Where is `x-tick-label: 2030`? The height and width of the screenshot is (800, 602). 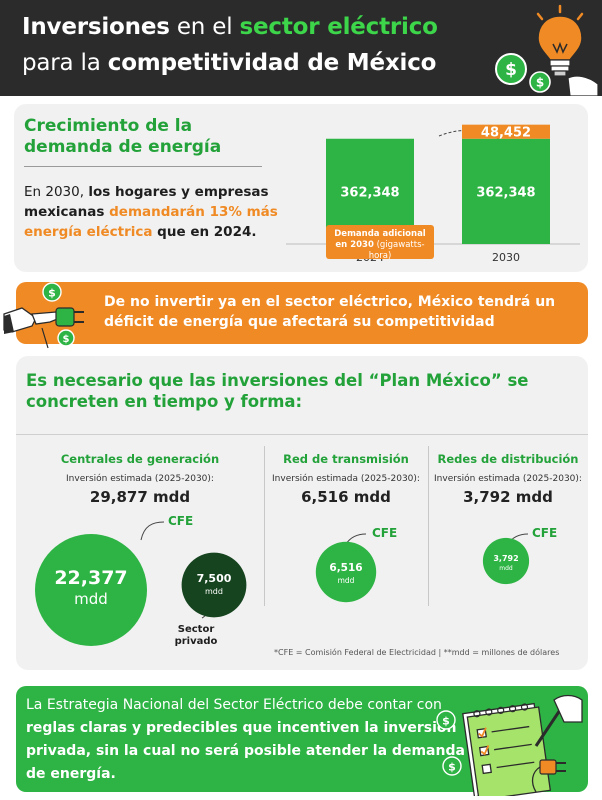
x-tick-label: 2030 is located at coordinates (506, 257).